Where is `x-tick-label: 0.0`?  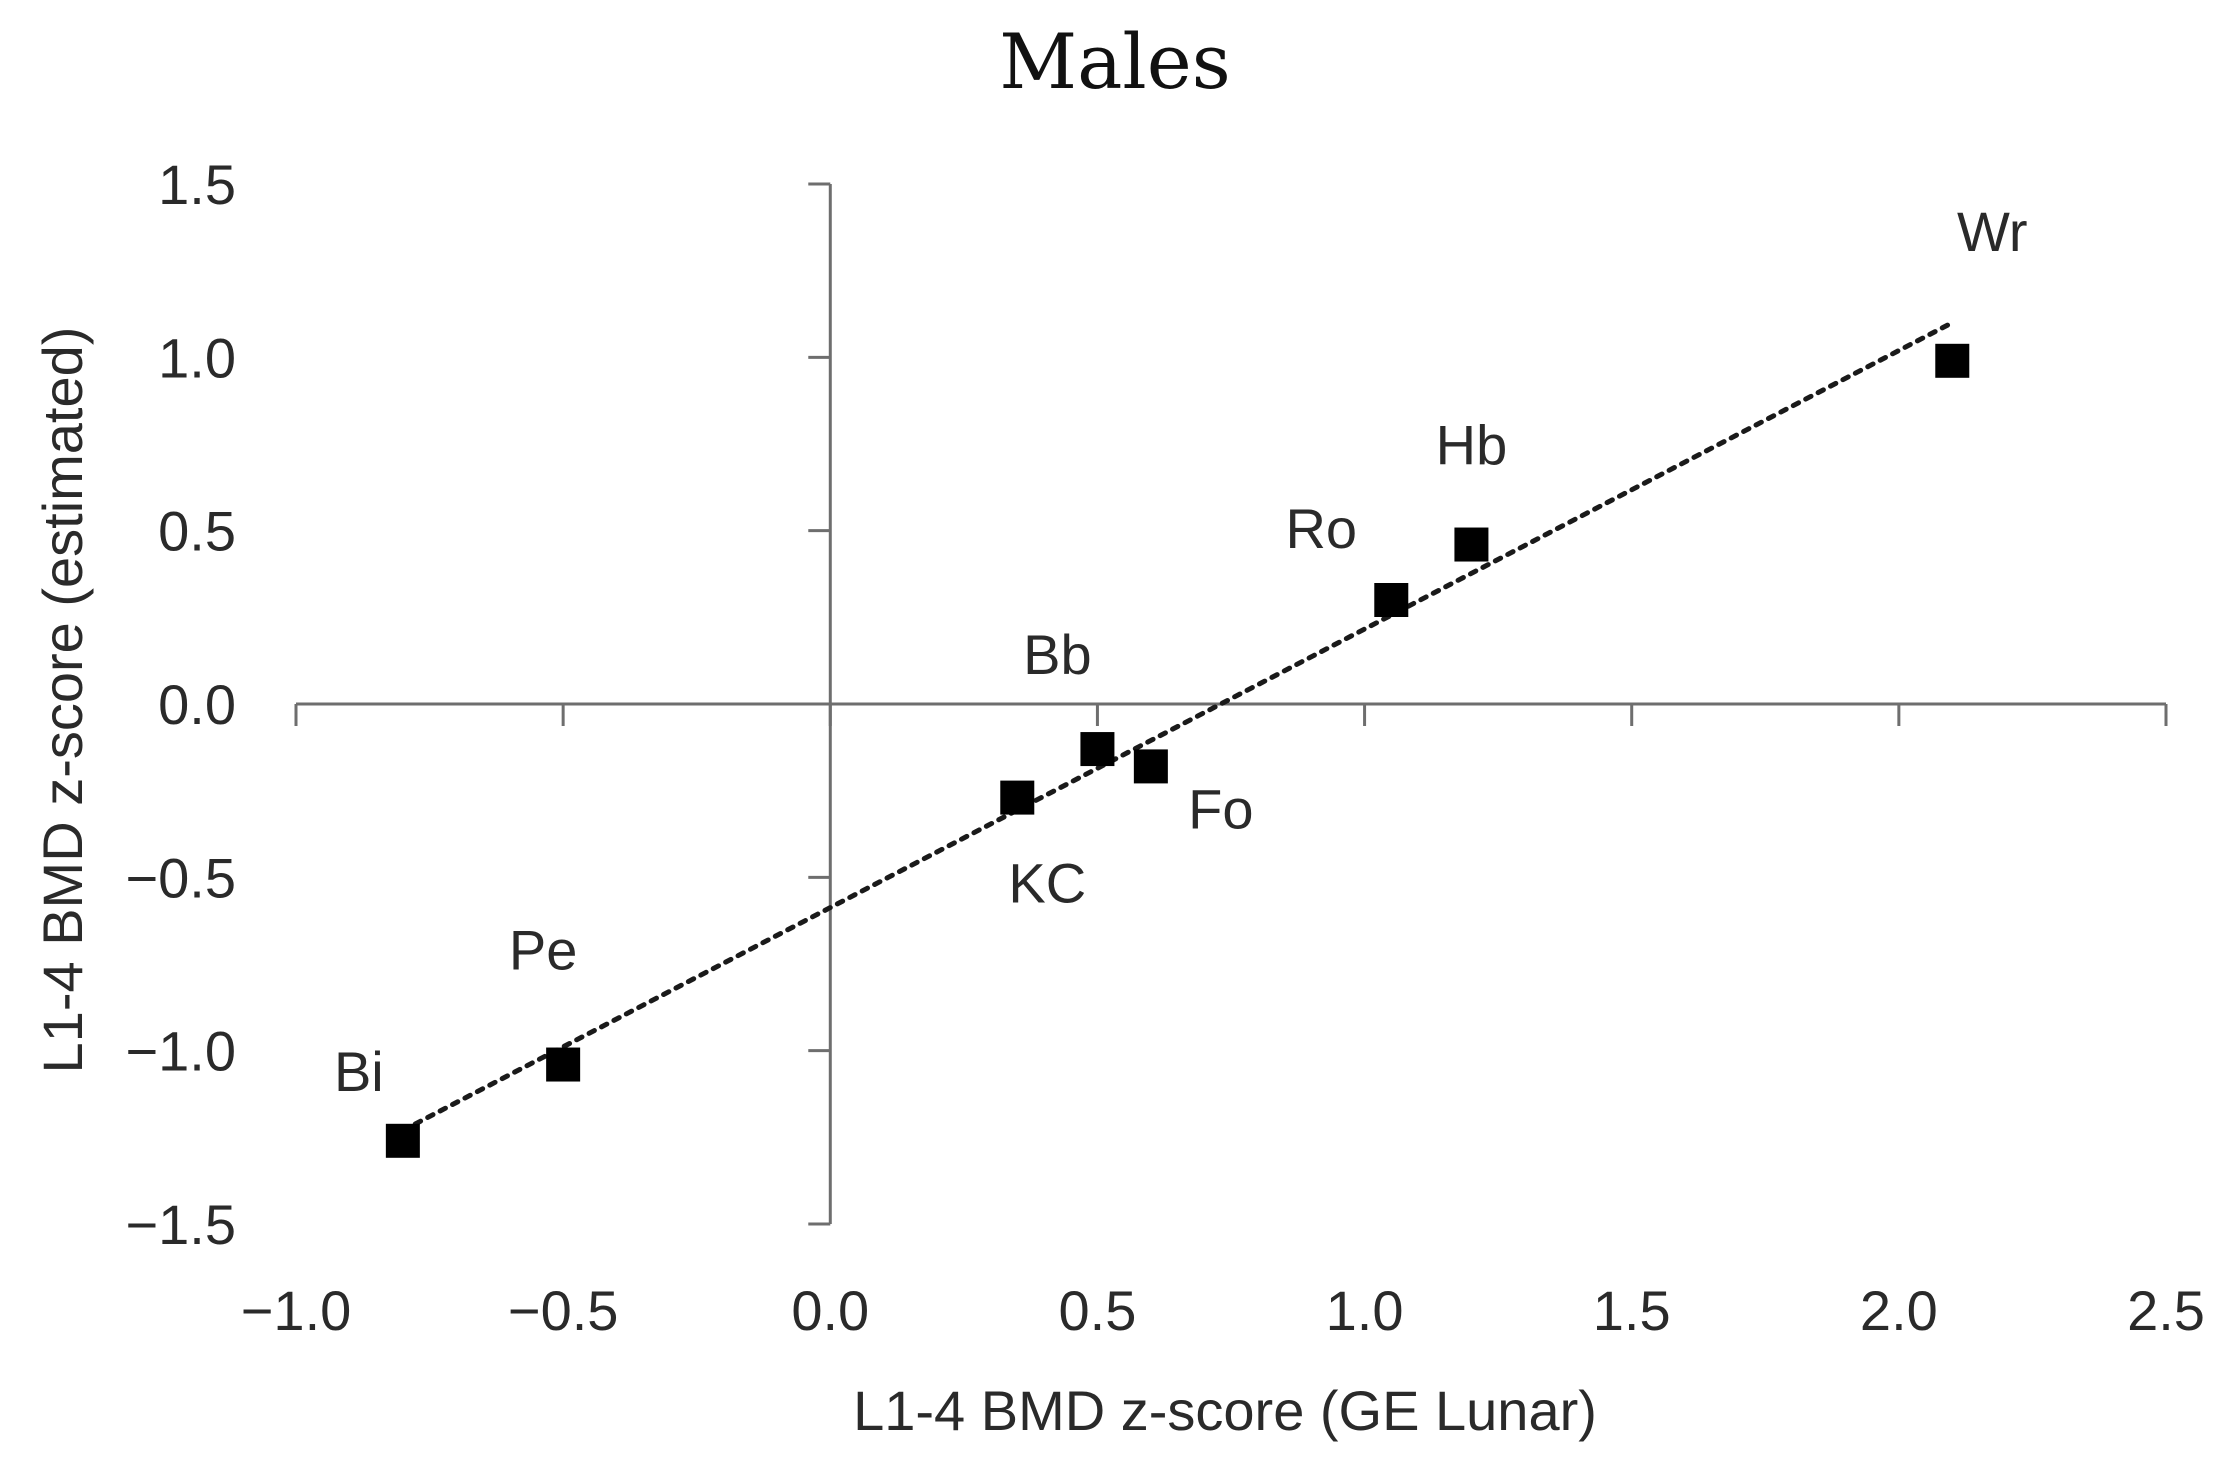
x-tick-label: 0.0 is located at coordinates (830, 1310).